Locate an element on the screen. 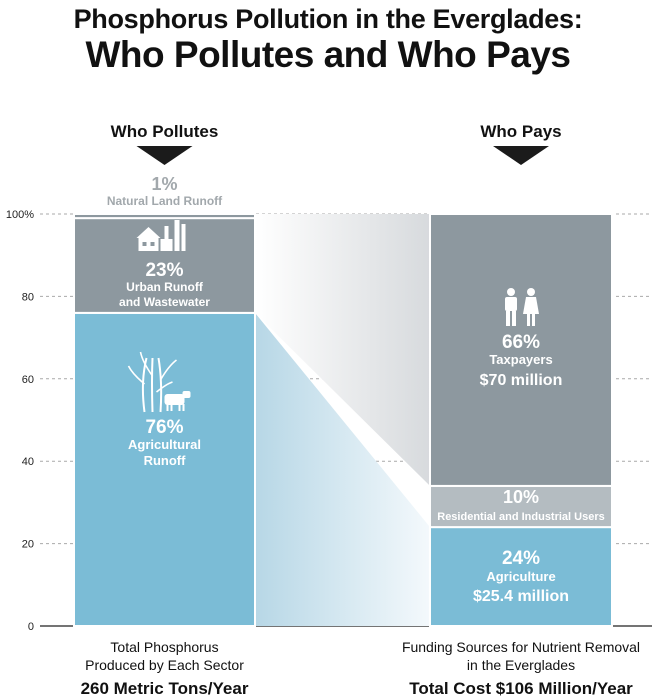 The image size is (656, 700). segment-percent: 24% is located at coordinates (521, 558).